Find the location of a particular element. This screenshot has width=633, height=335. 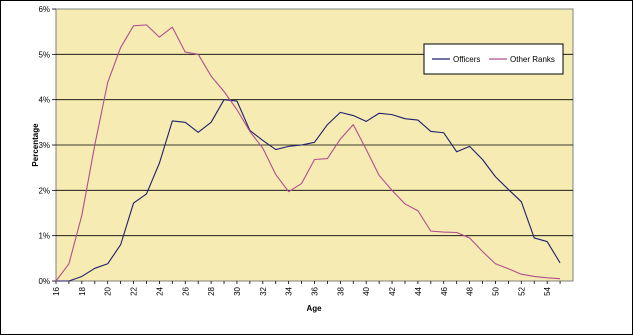

x-tick-label: 28 is located at coordinates (211, 290).